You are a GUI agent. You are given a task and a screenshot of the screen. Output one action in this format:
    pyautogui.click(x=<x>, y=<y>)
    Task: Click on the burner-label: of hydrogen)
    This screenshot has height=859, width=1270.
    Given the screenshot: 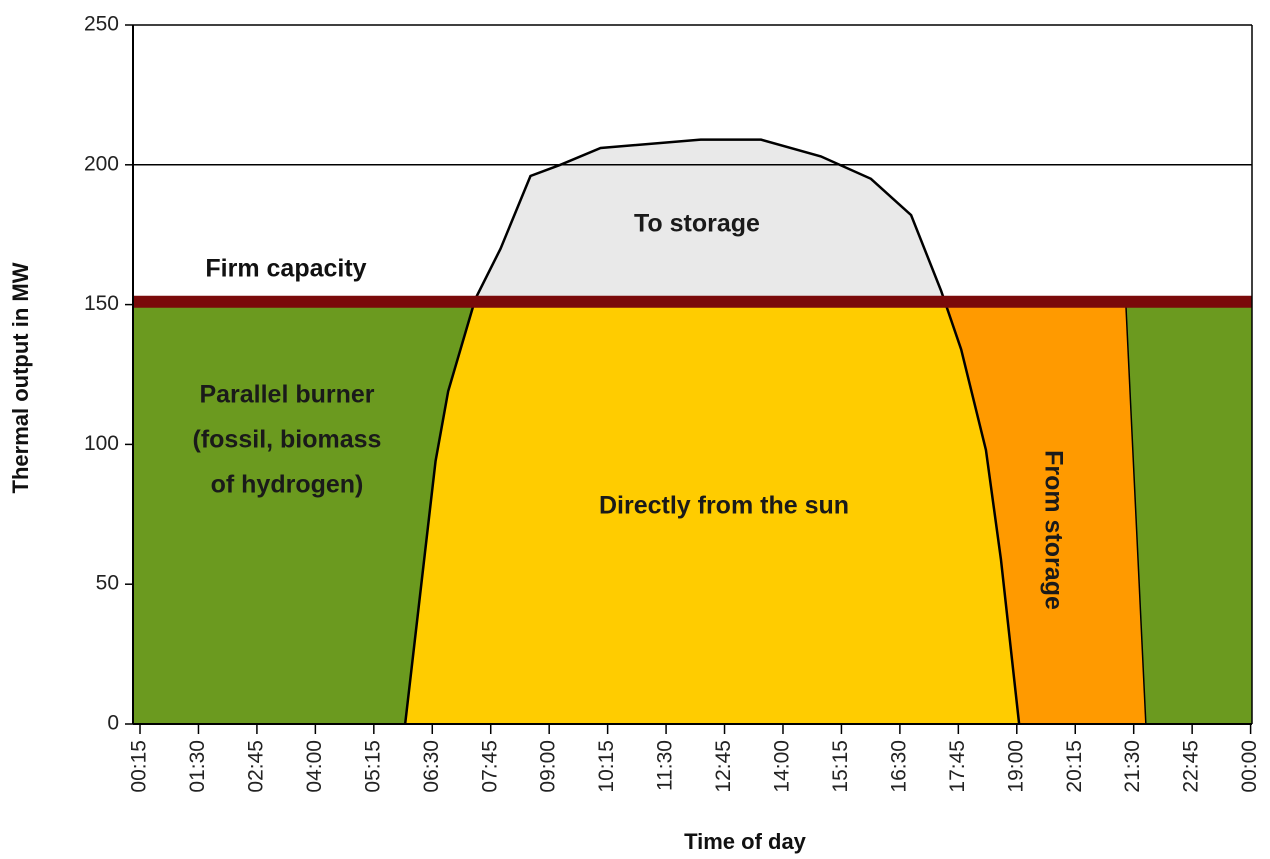 What is the action you would take?
    pyautogui.click(x=287, y=485)
    